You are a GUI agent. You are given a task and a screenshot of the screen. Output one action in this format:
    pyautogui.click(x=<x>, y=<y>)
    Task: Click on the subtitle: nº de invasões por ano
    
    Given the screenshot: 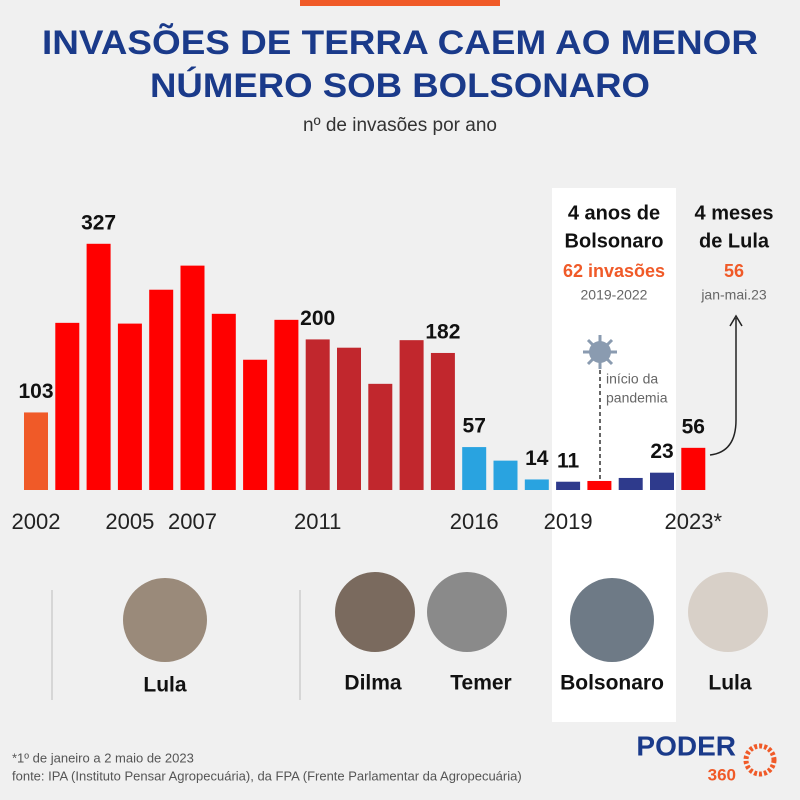 What is the action you would take?
    pyautogui.click(x=400, y=125)
    